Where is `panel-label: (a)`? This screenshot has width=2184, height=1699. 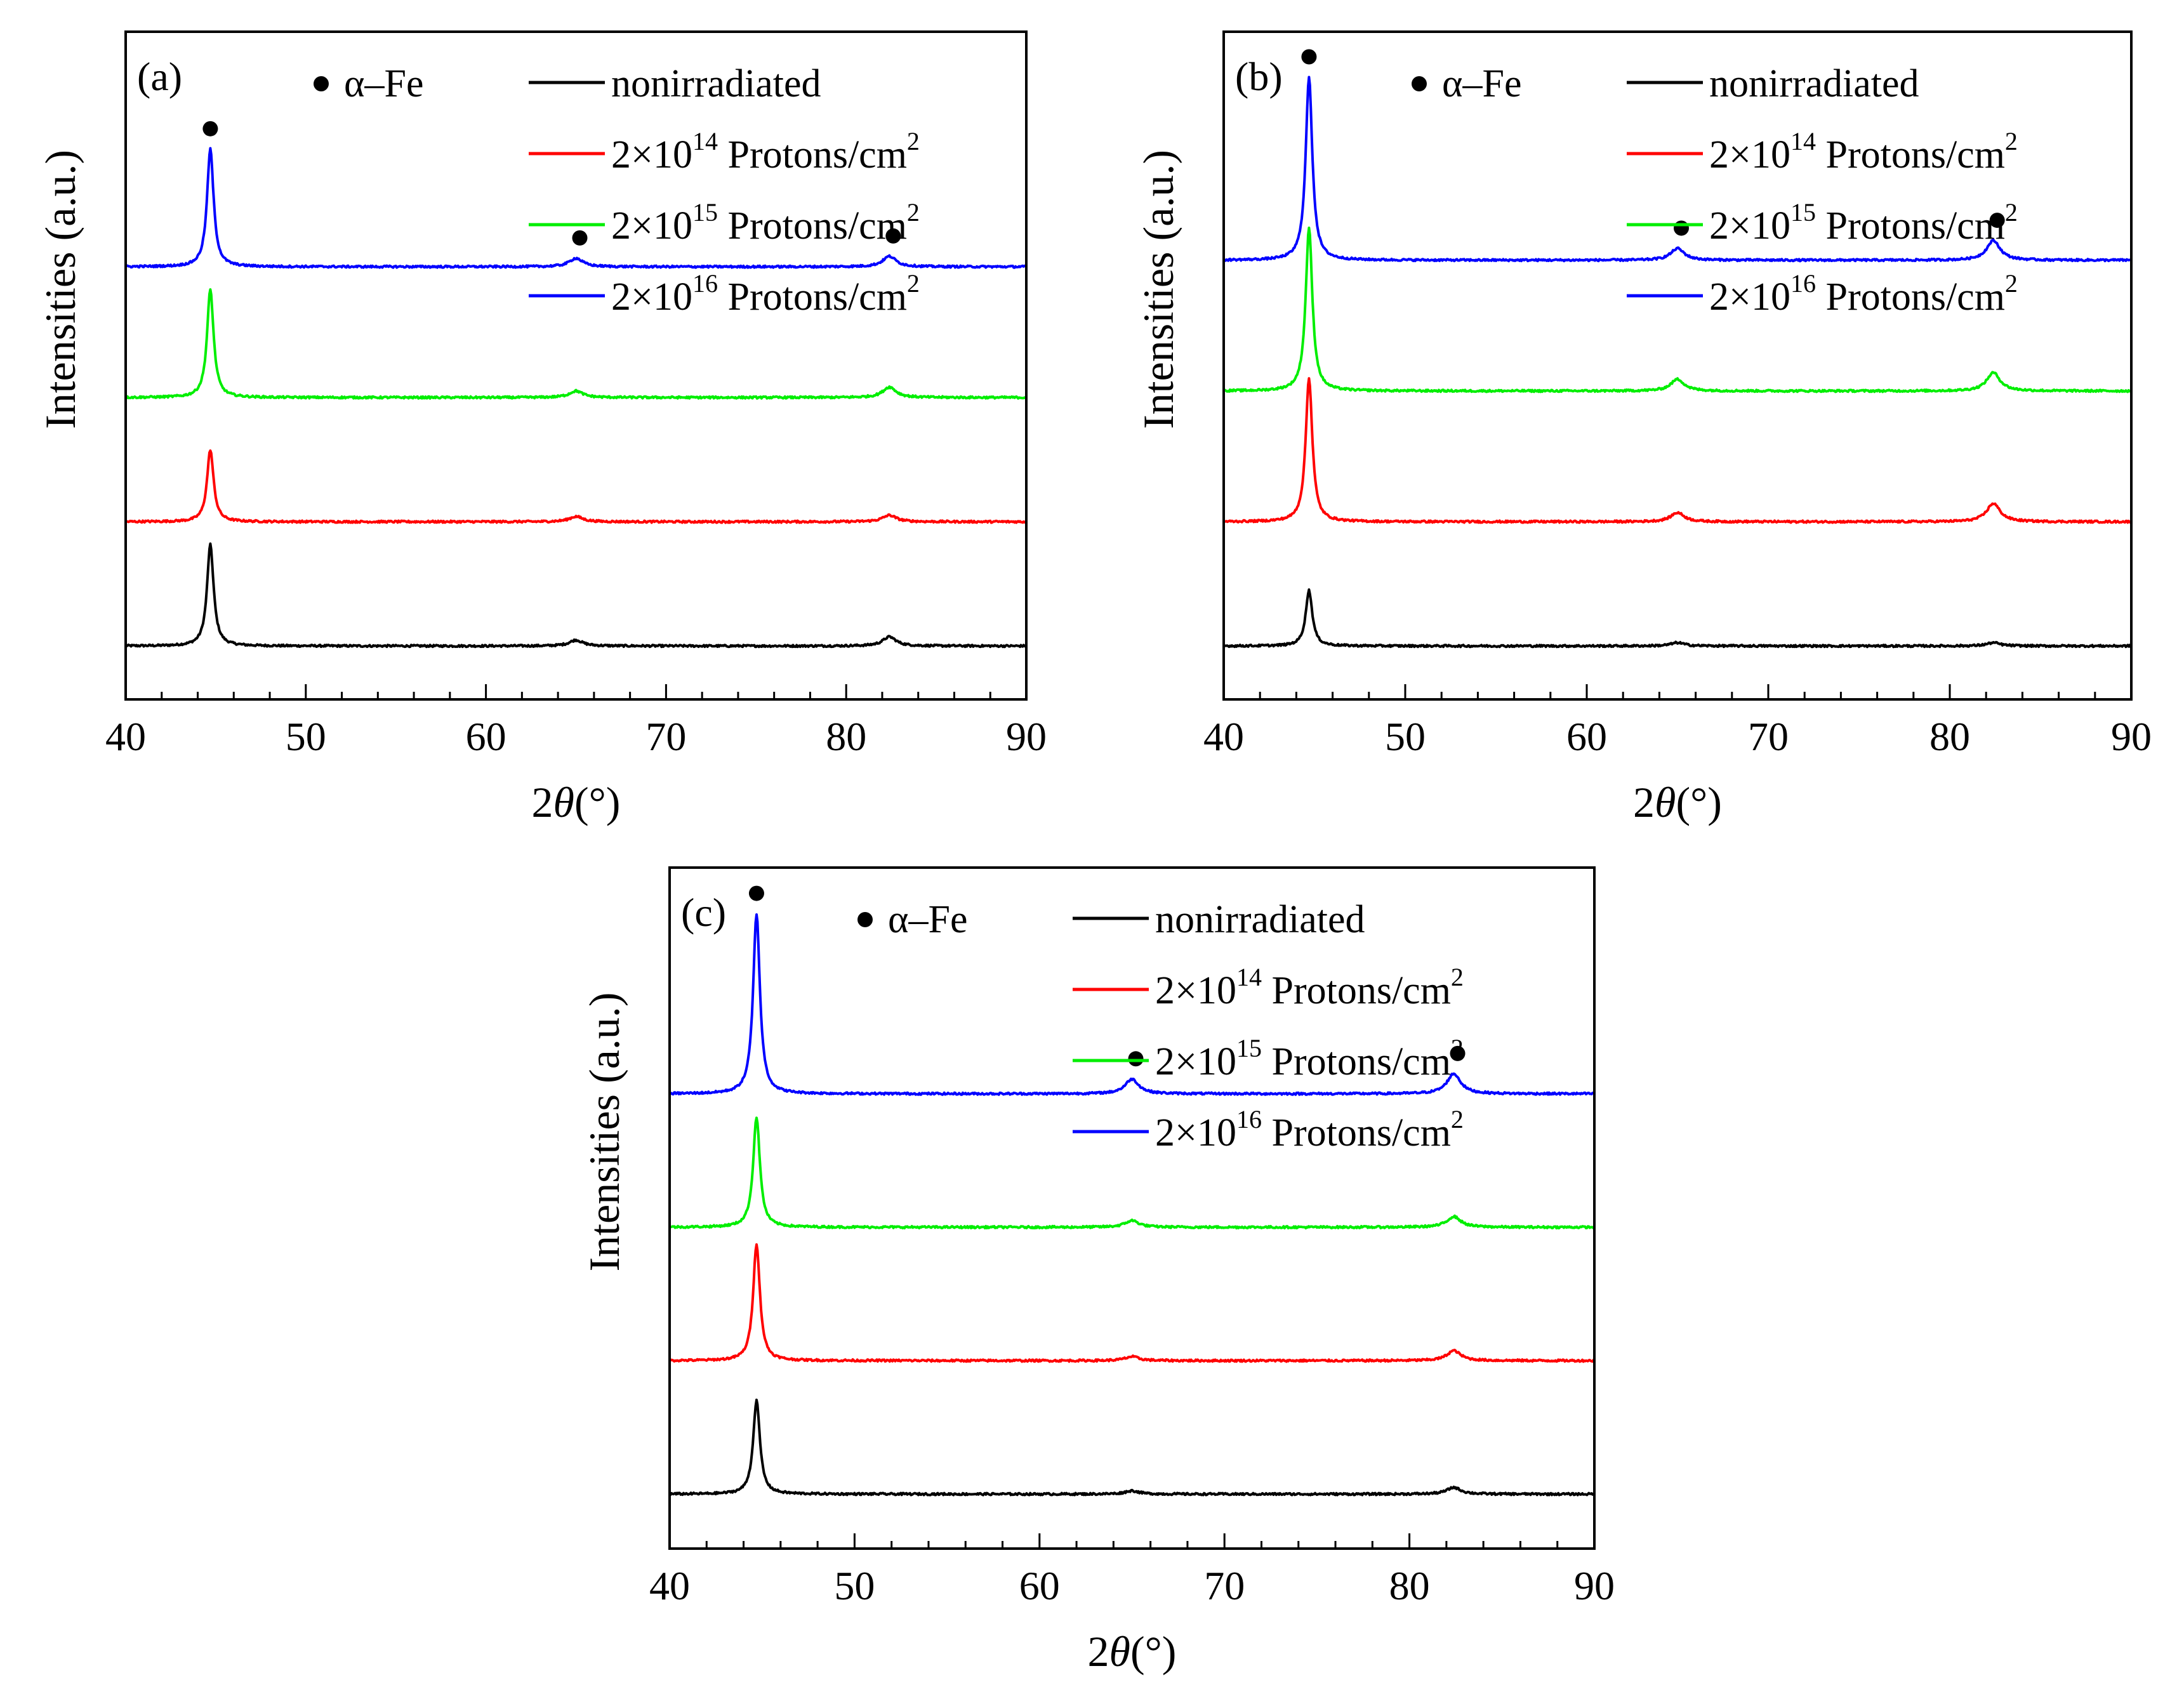 panel-label: (a) is located at coordinates (159, 76).